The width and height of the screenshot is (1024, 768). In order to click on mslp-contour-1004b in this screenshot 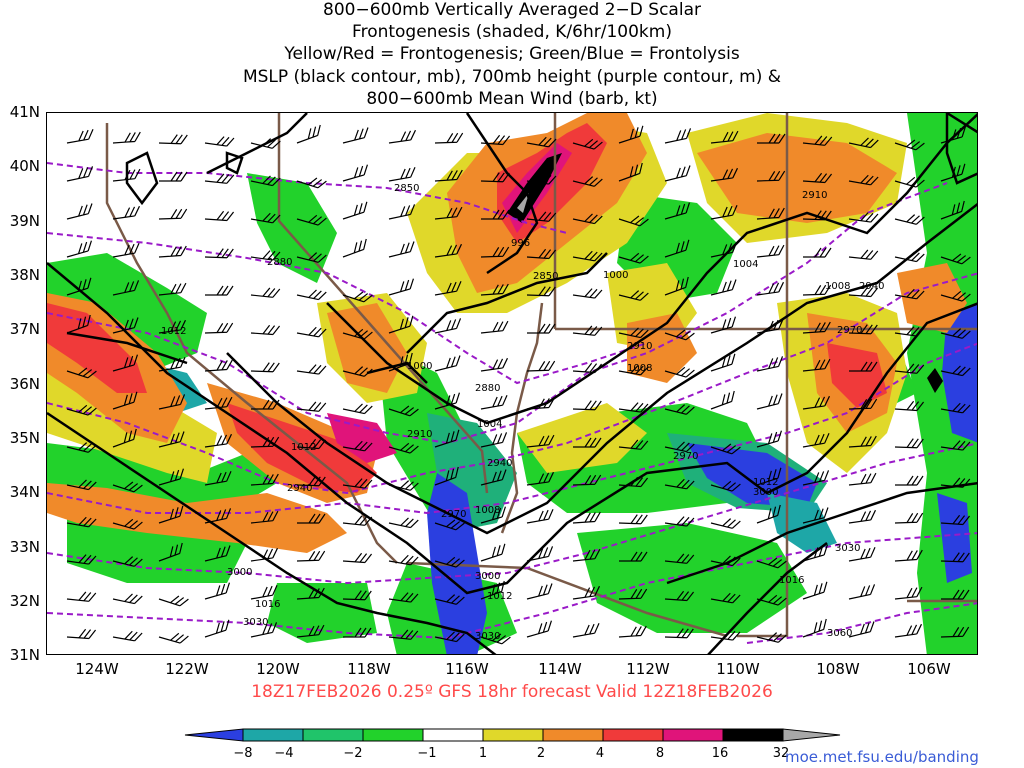, I will do `click(257, 144)`.